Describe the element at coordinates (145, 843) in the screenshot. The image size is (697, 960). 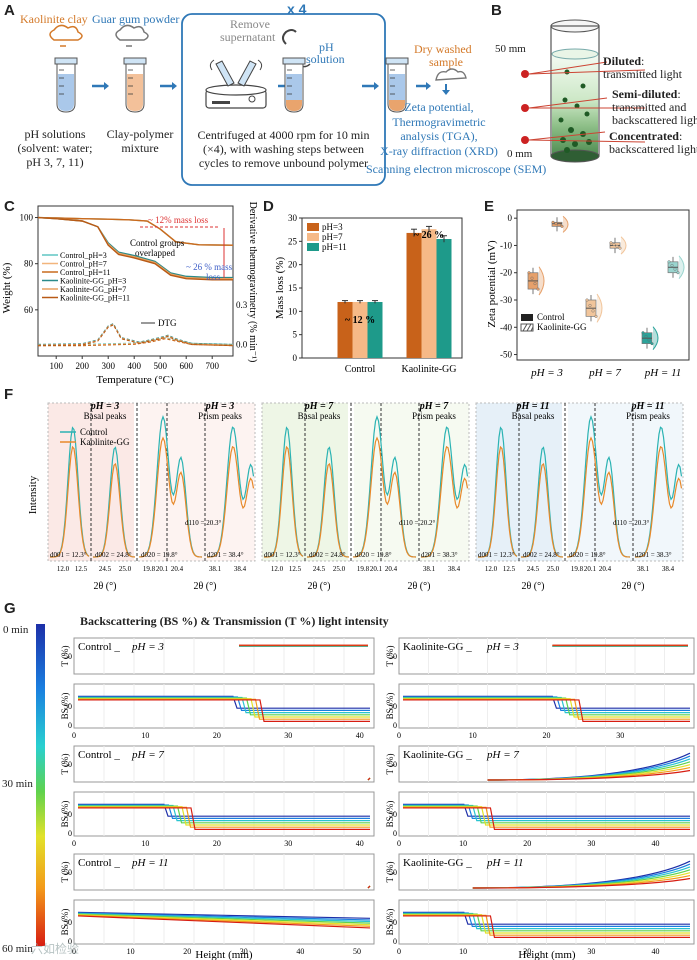
I see `g-xtick-label: 10` at that location.